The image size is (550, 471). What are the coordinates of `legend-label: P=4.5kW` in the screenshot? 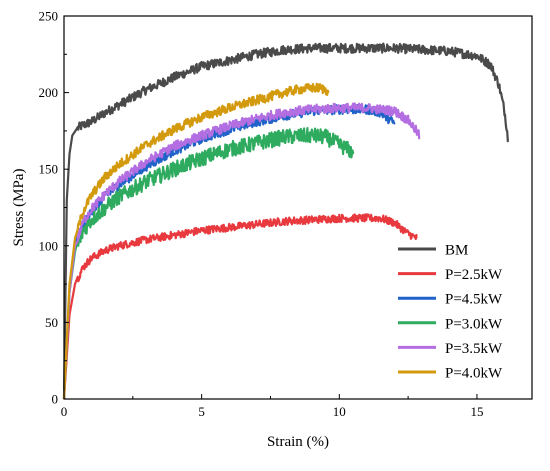 It's located at (474, 300).